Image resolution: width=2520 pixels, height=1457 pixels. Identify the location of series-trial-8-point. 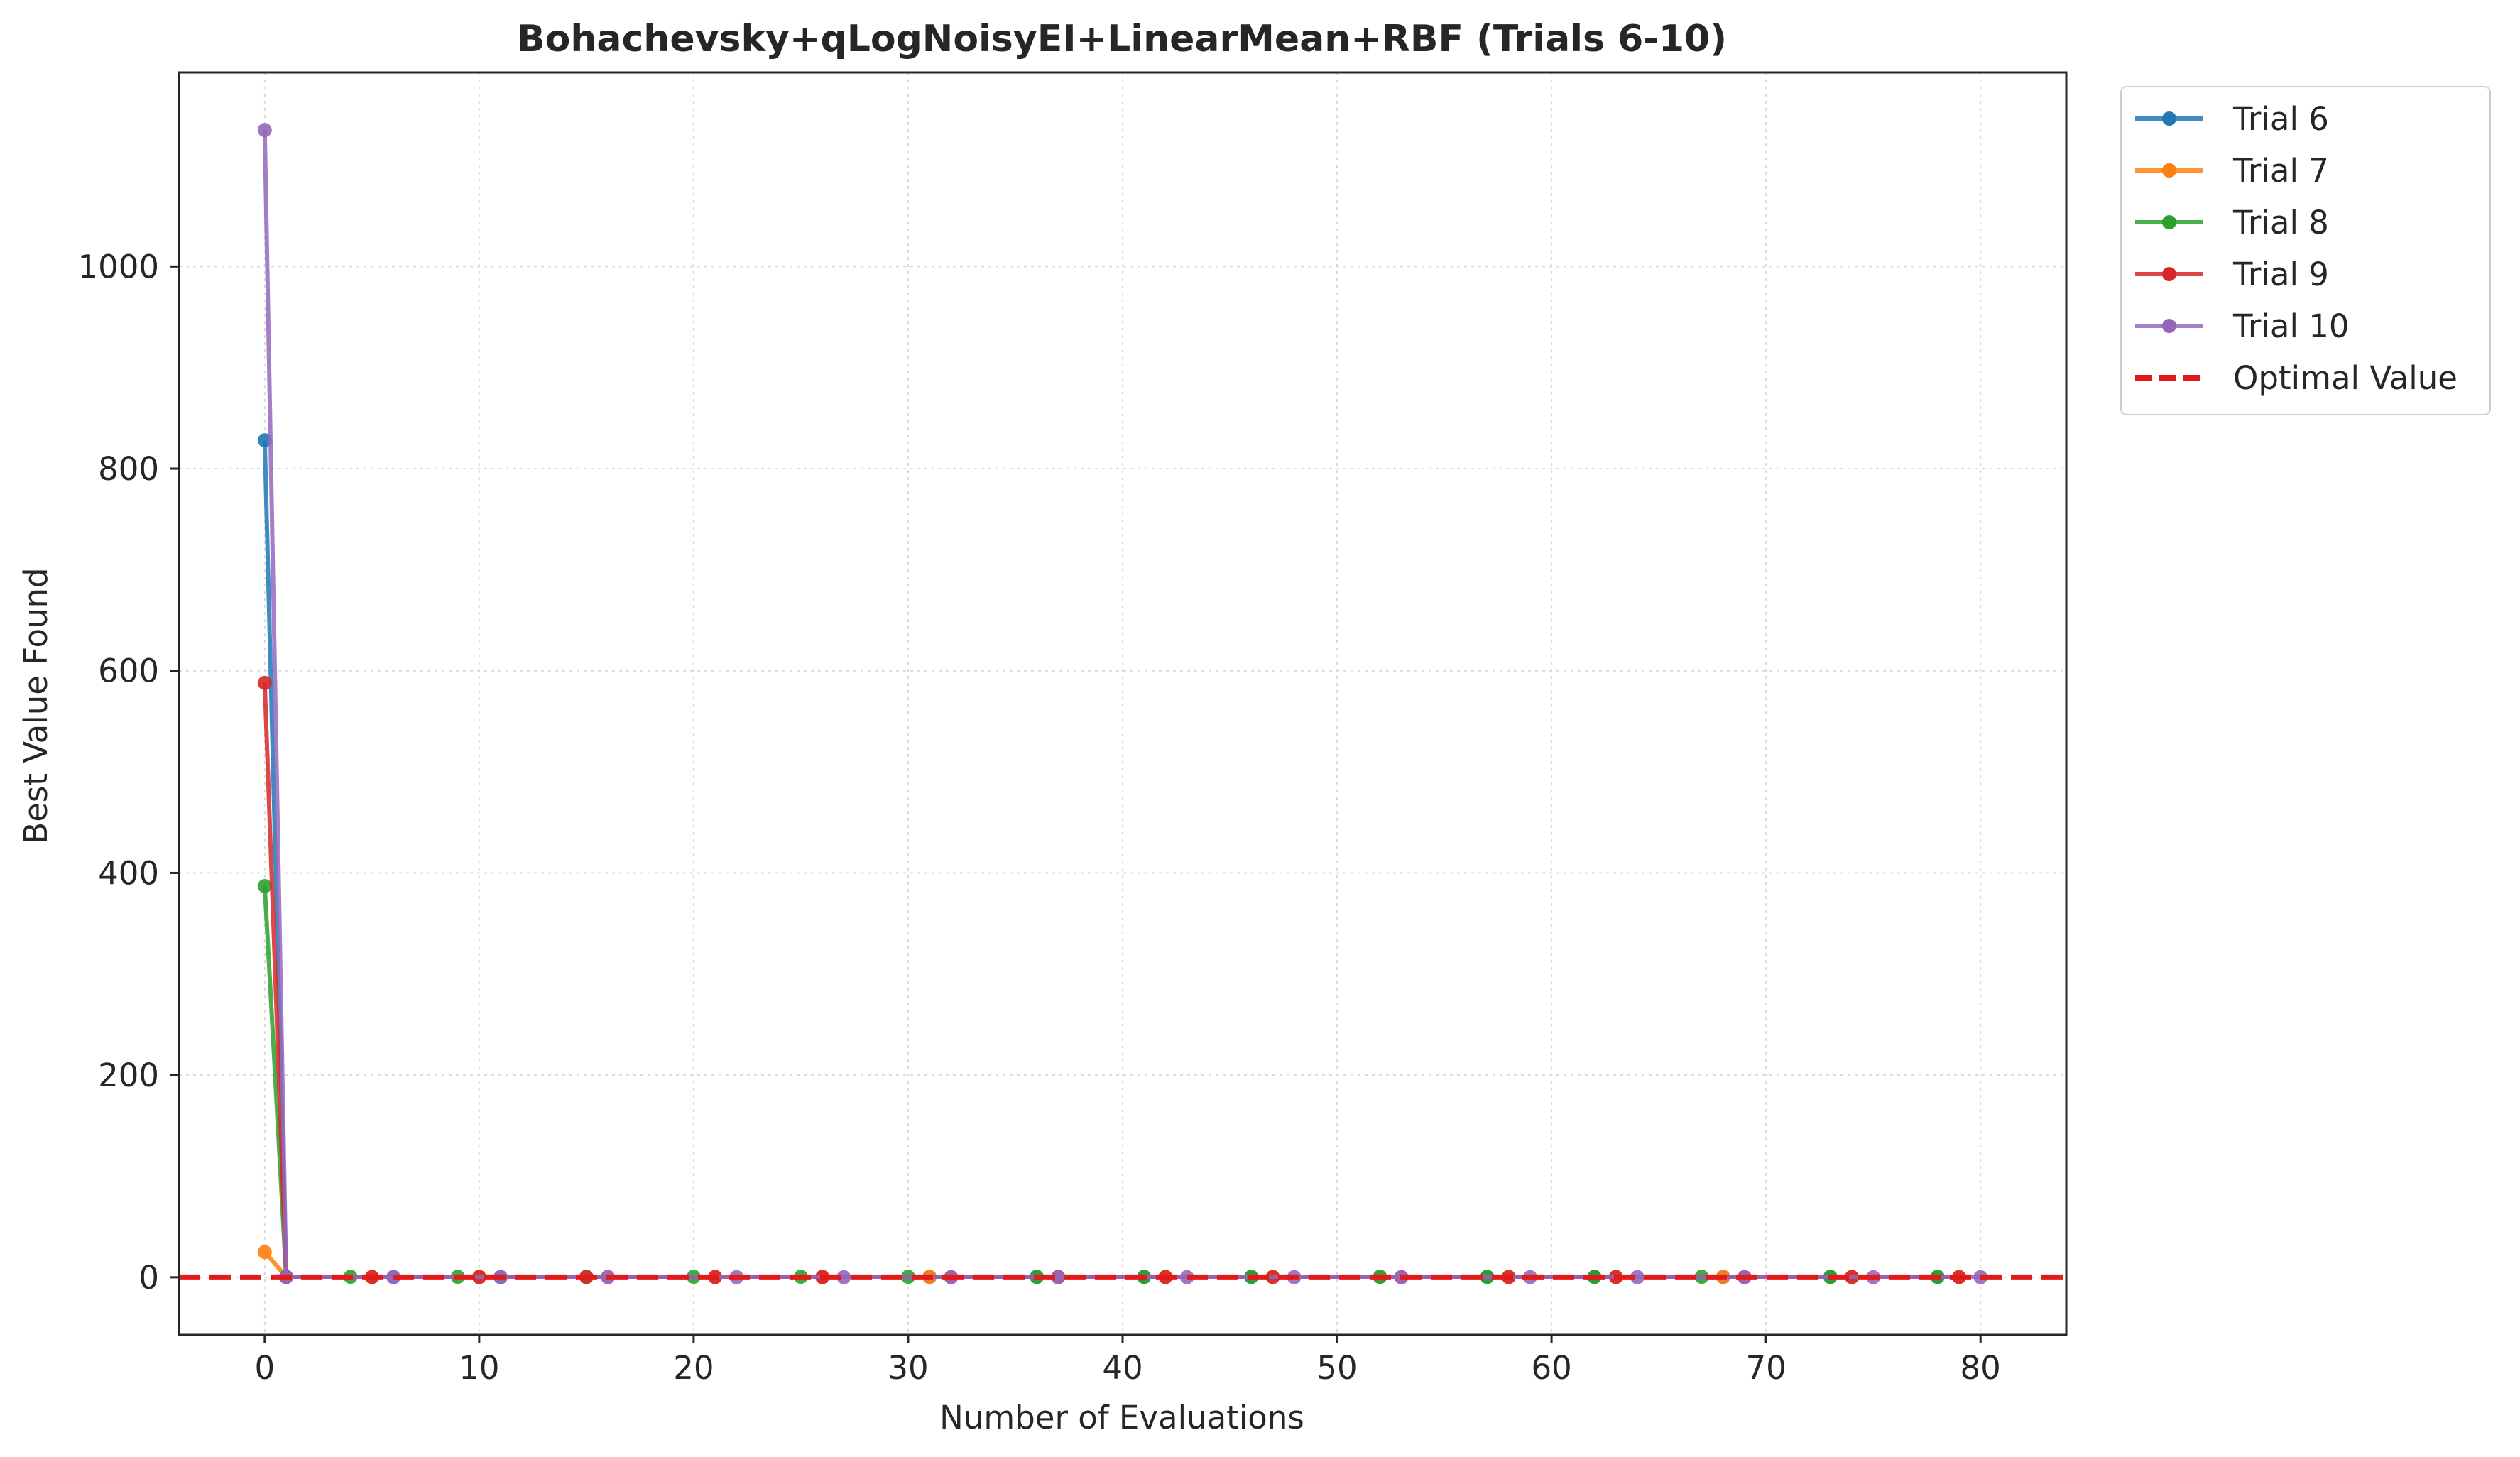
(264, 885).